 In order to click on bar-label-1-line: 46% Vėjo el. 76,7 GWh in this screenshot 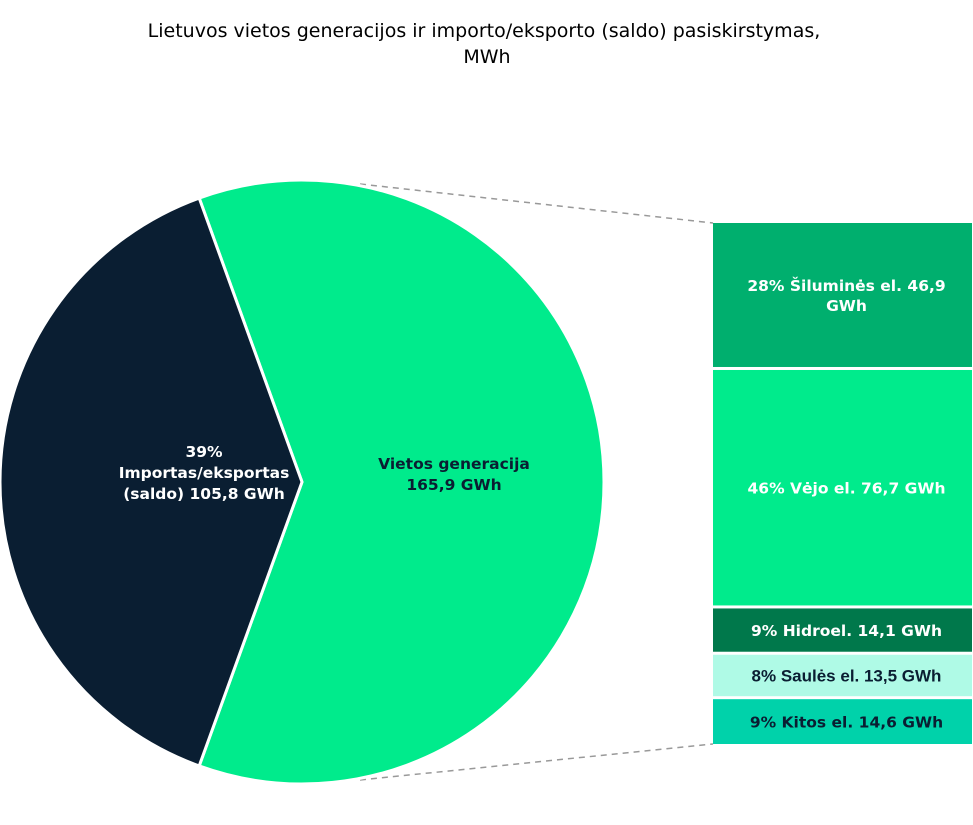, I will do `click(847, 489)`.